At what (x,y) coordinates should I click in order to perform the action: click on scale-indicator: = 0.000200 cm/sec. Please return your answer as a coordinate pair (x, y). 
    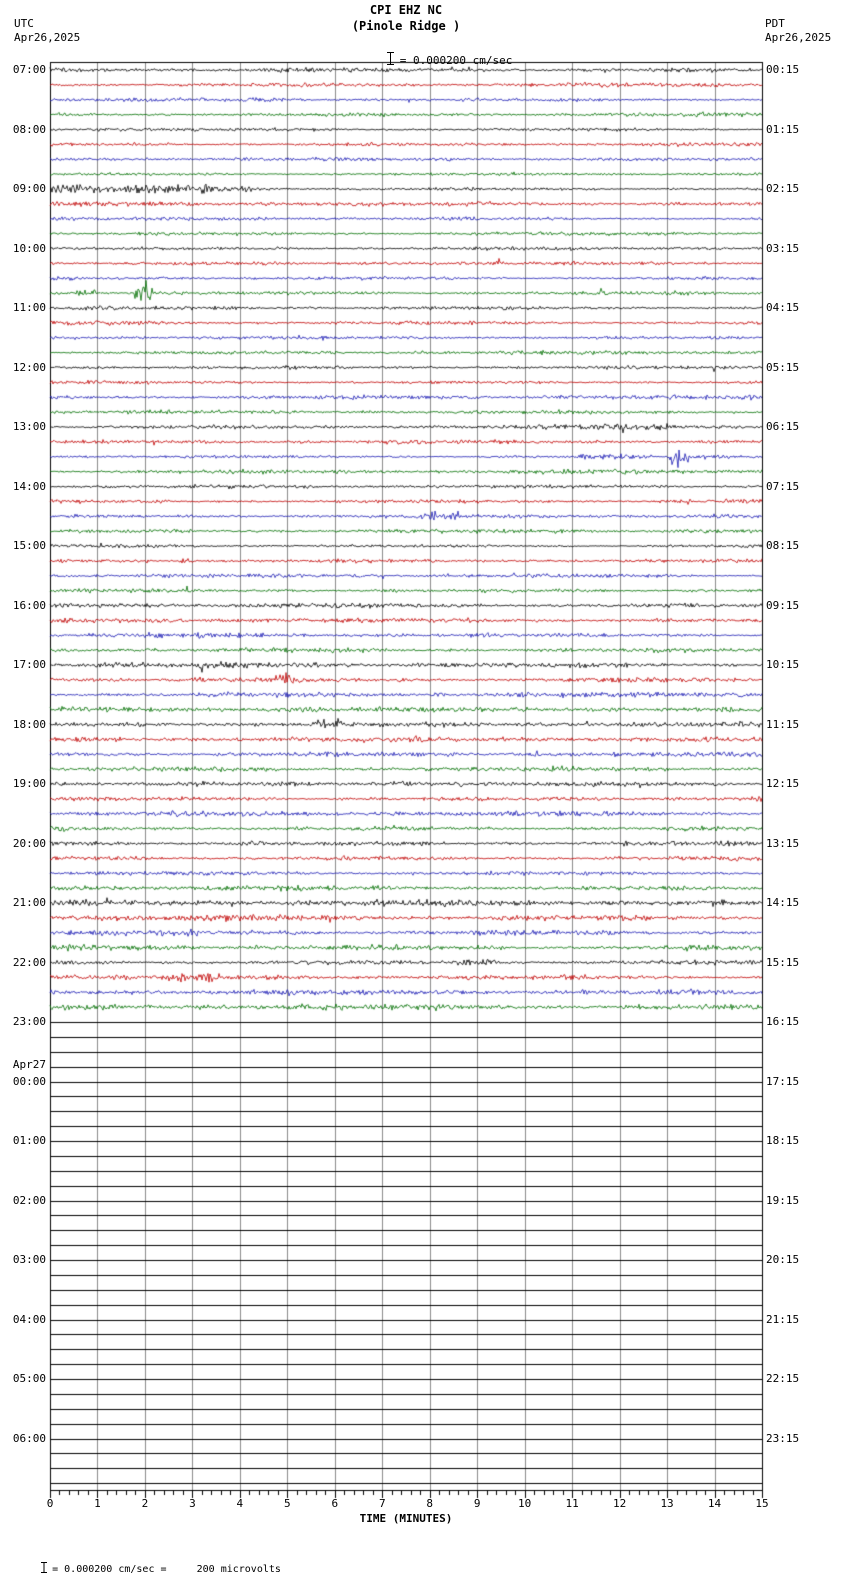
    Looking at the image, I should click on (429, 60).